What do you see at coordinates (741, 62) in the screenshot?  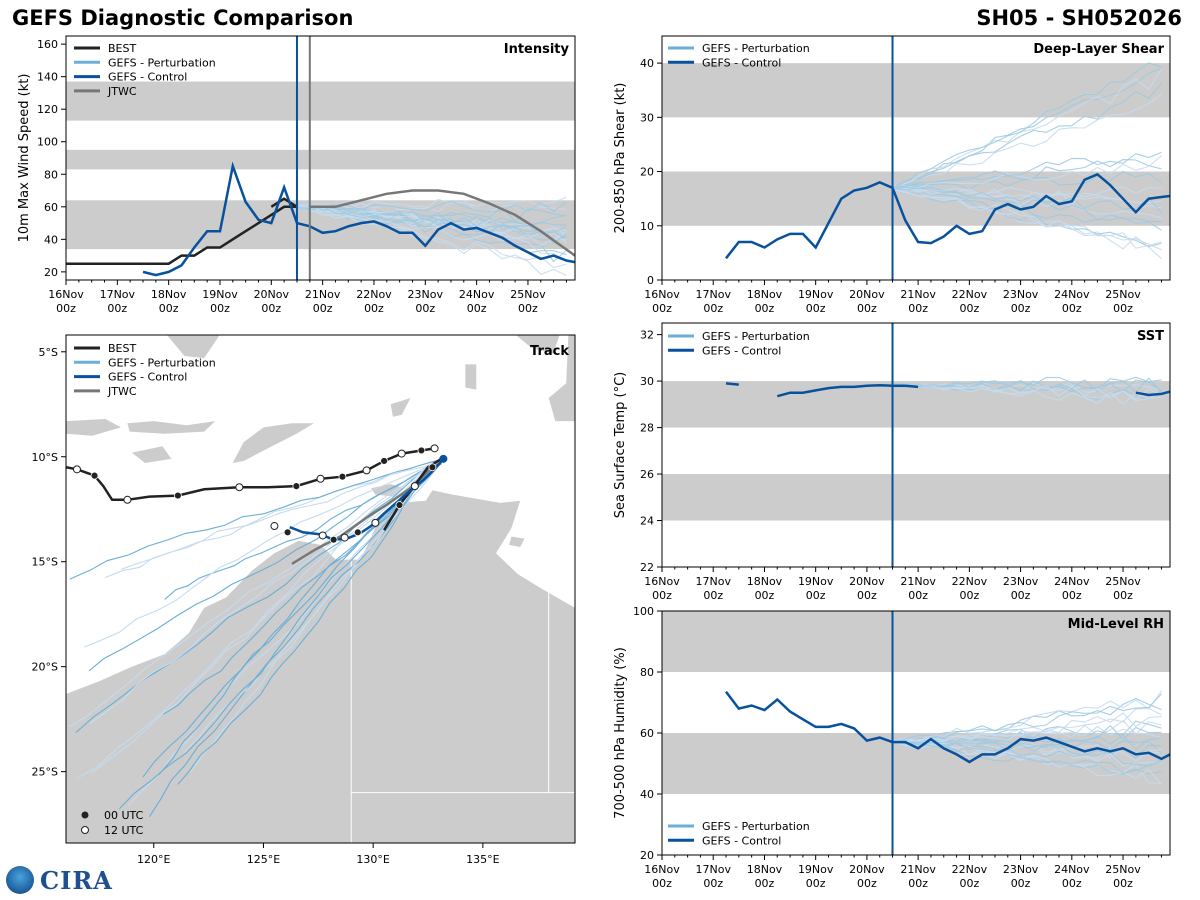 I see `shear-legend-label: GEFS - Control` at bounding box center [741, 62].